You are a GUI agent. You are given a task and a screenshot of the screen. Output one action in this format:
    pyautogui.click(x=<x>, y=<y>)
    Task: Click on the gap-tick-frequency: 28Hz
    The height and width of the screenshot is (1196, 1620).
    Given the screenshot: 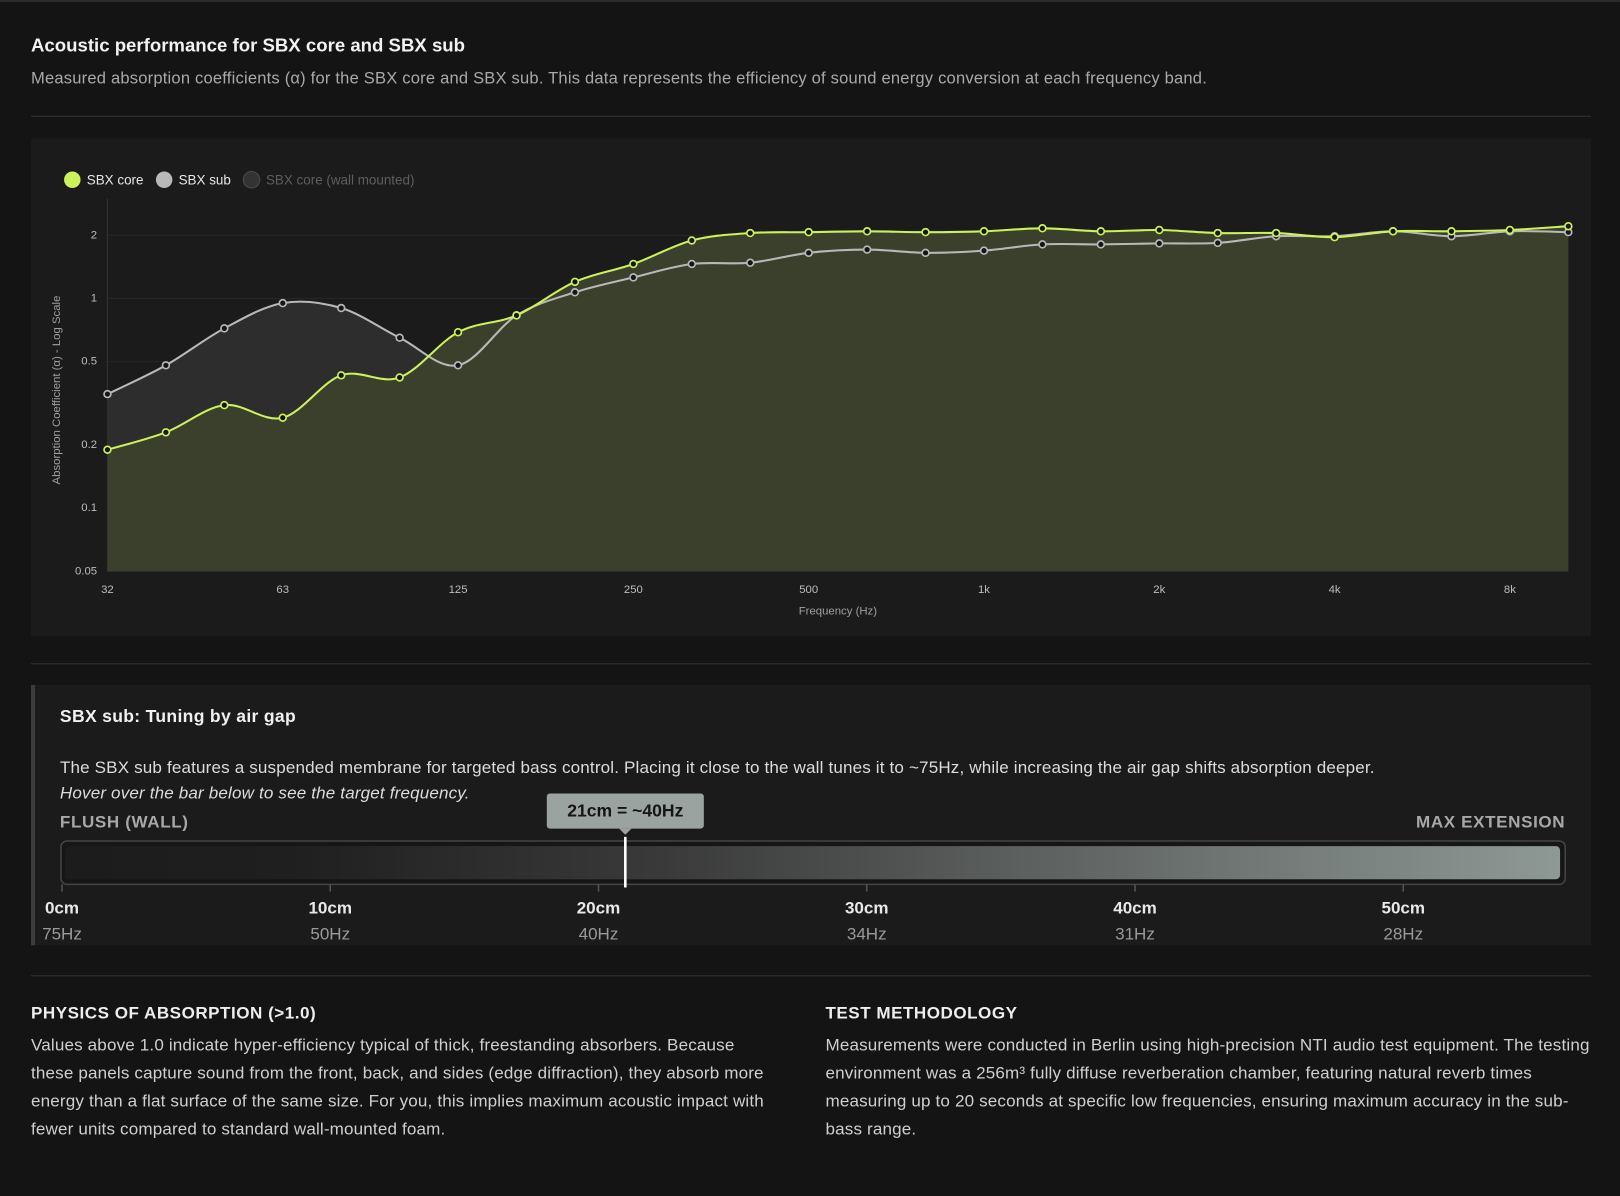 What is the action you would take?
    pyautogui.click(x=1403, y=934)
    